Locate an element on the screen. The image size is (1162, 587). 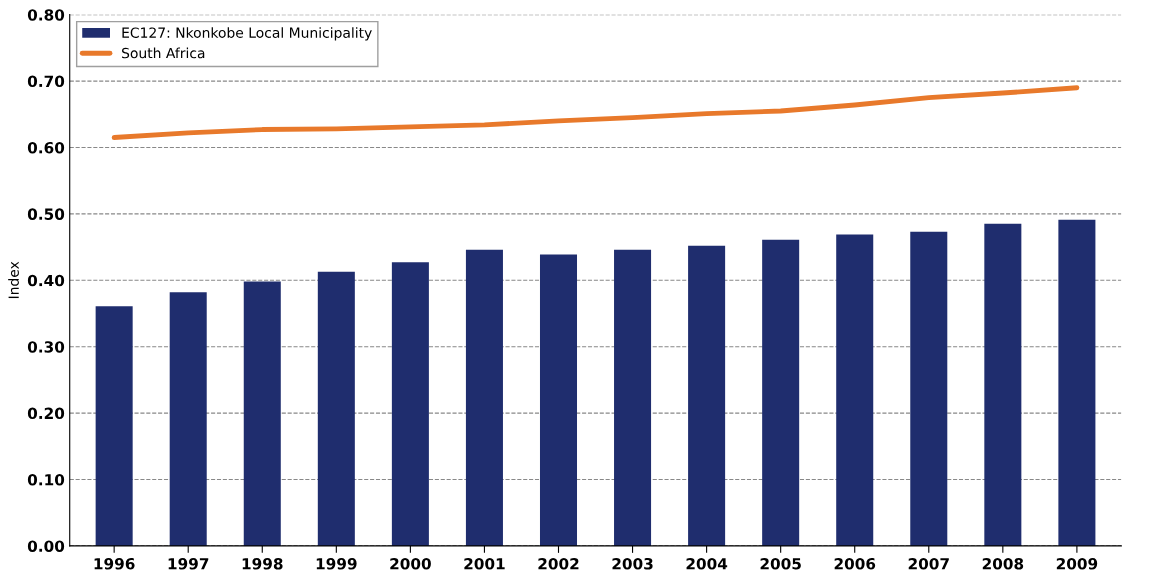
legend-label: South Africa is located at coordinates (163, 53).